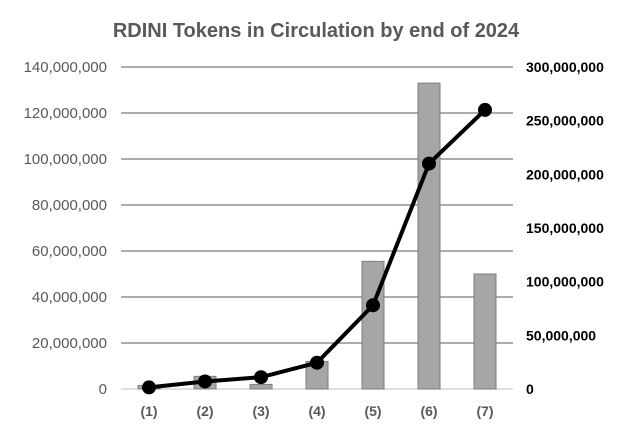 The height and width of the screenshot is (432, 633). What do you see at coordinates (69, 343) in the screenshot?
I see `left-axis-tick-label: 20,000,000` at bounding box center [69, 343].